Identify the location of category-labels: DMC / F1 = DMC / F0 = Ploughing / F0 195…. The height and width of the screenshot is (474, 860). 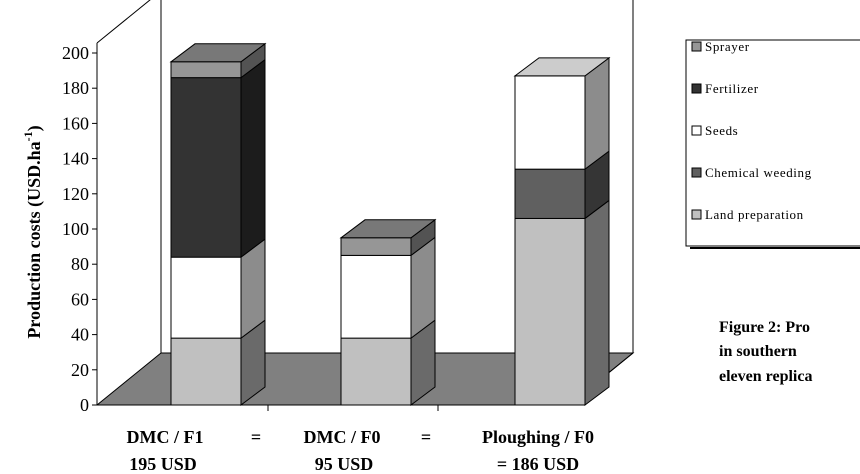
(361, 450).